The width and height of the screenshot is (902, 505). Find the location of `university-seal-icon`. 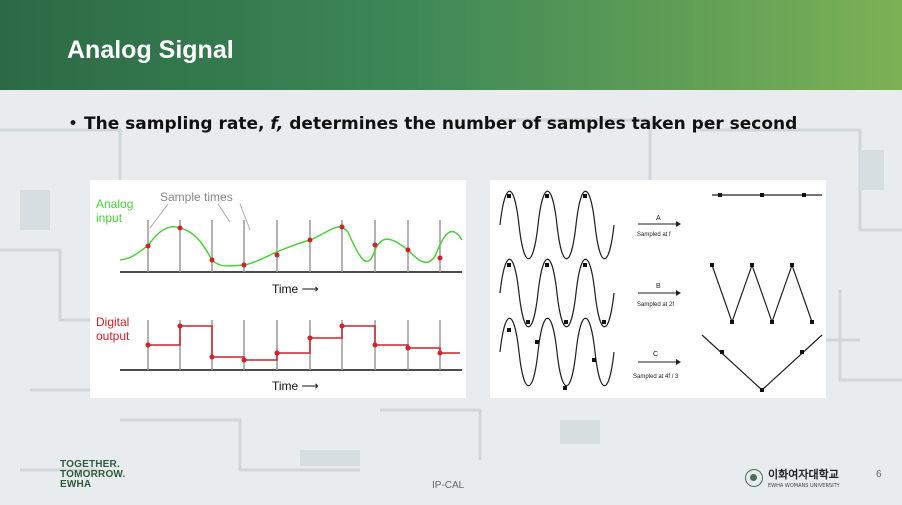

university-seal-icon is located at coordinates (754, 477).